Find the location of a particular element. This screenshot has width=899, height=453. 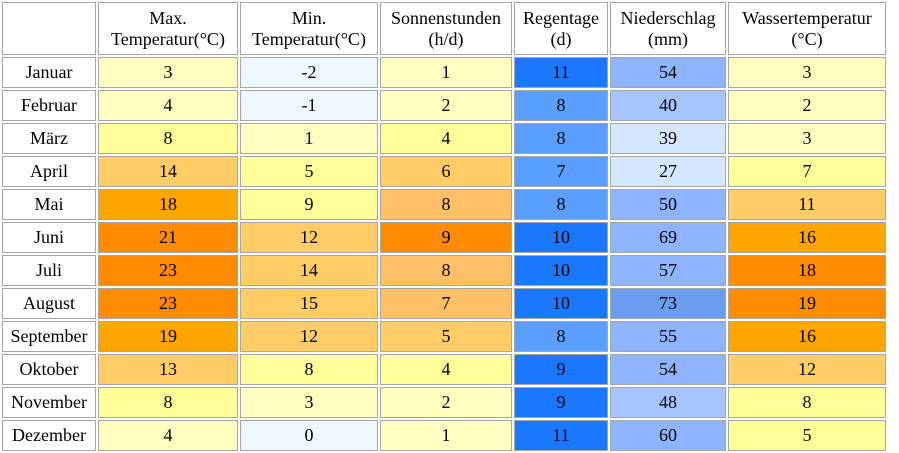

table-row: August 23 15 7 10 73 19 is located at coordinates (444, 303).